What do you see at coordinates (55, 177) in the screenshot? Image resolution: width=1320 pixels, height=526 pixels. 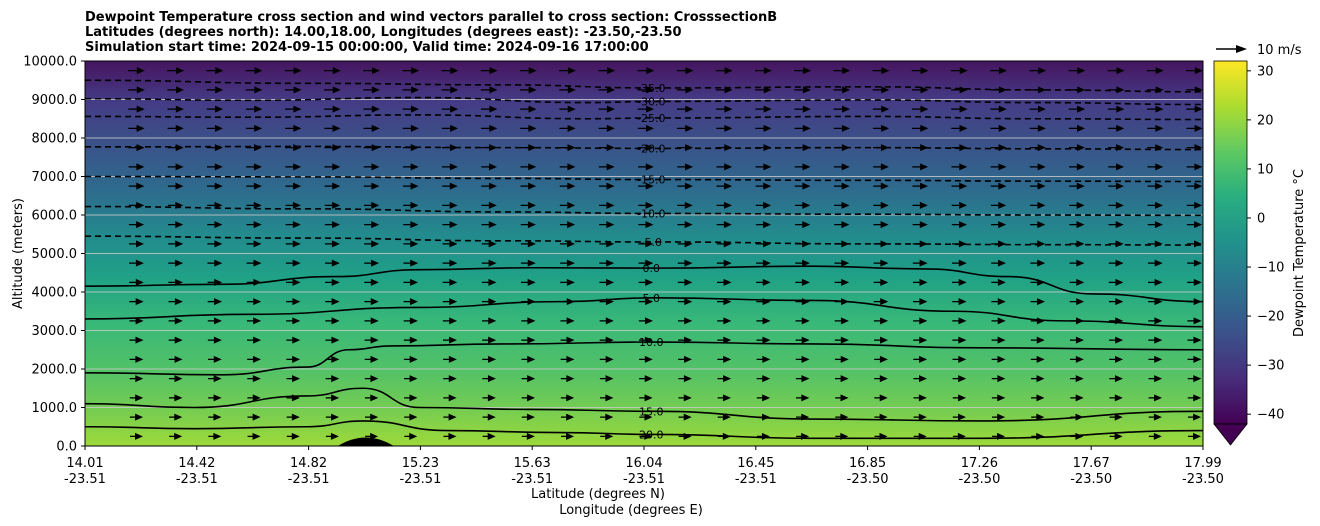 I see `y-tick-label: 7000.0` at bounding box center [55, 177].